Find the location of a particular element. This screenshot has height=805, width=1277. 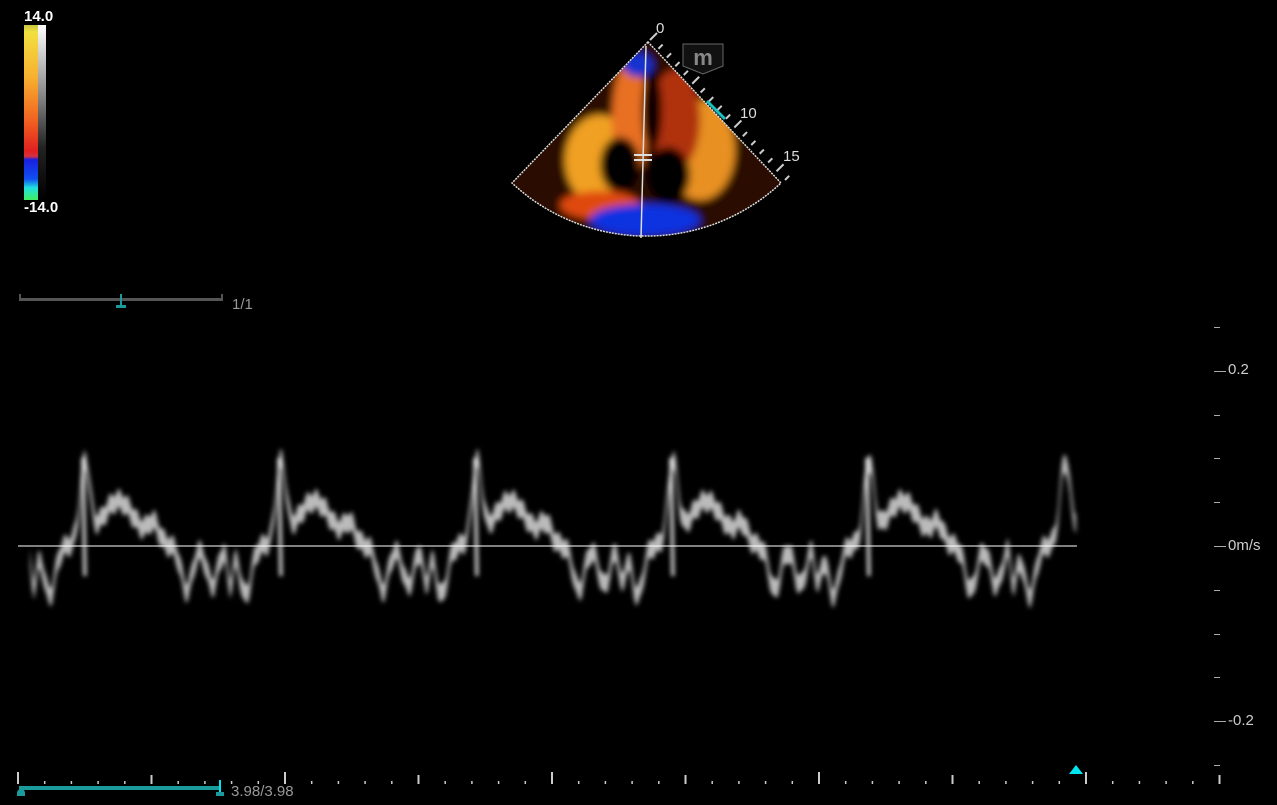

time-axis is located at coordinates (619, 774).